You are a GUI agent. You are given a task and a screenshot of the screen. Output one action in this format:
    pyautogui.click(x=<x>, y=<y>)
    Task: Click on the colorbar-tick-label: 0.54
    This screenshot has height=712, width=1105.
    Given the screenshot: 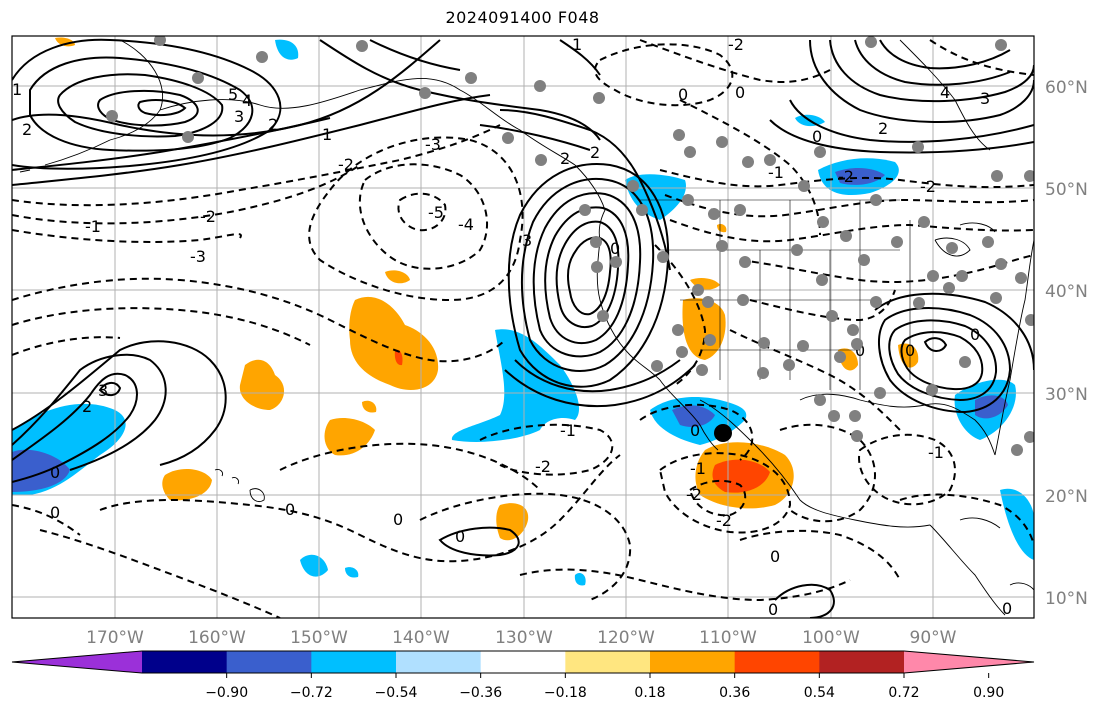 What is the action you would take?
    pyautogui.click(x=819, y=693)
    